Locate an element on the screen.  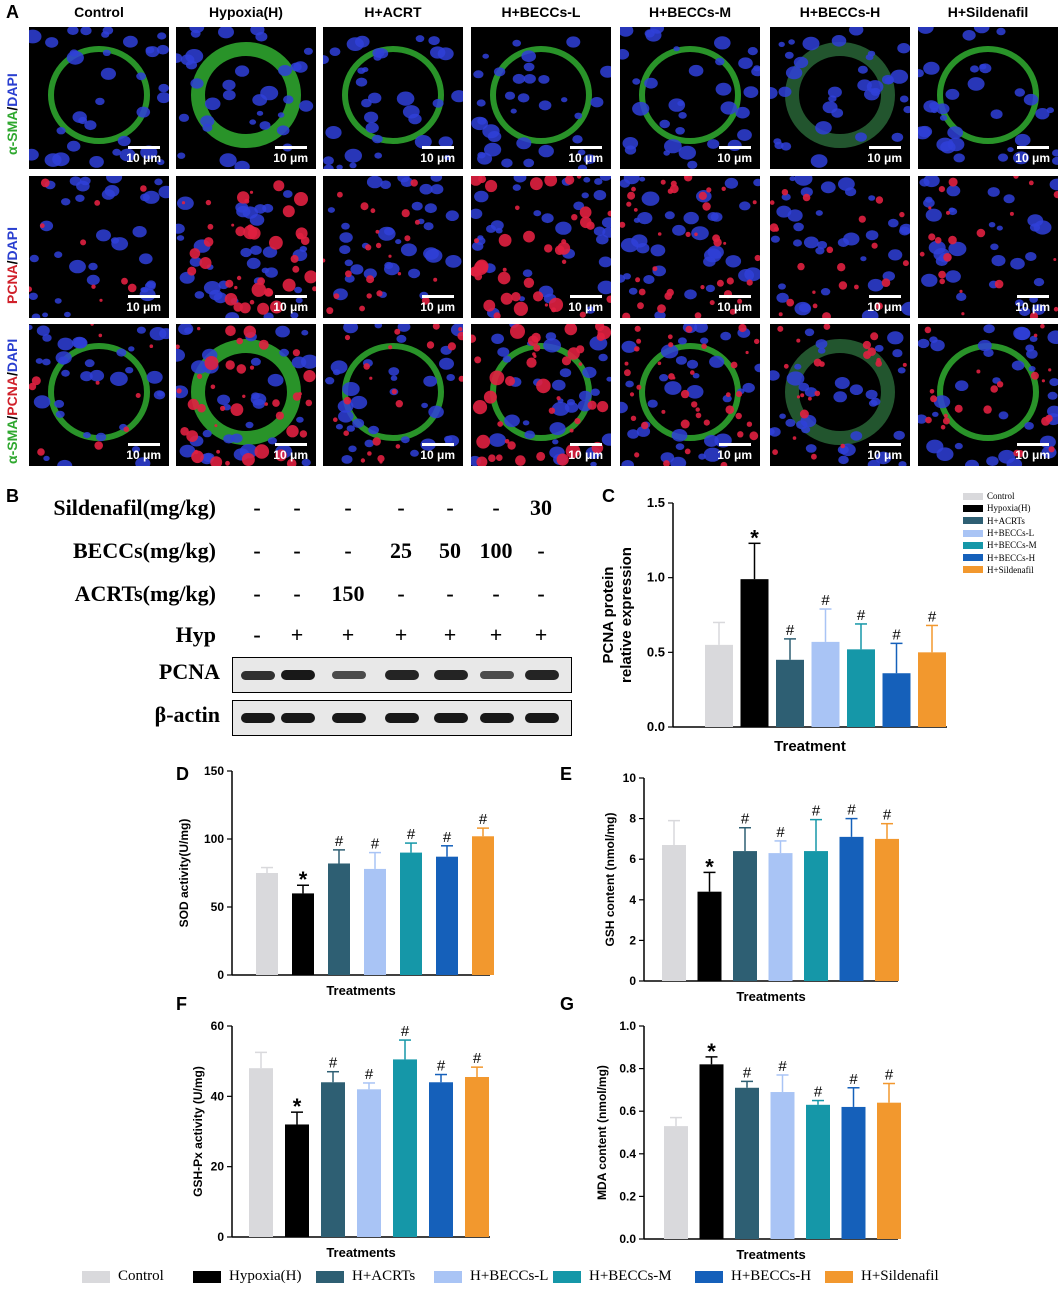
pcna-blot is located at coordinates (402, 675).